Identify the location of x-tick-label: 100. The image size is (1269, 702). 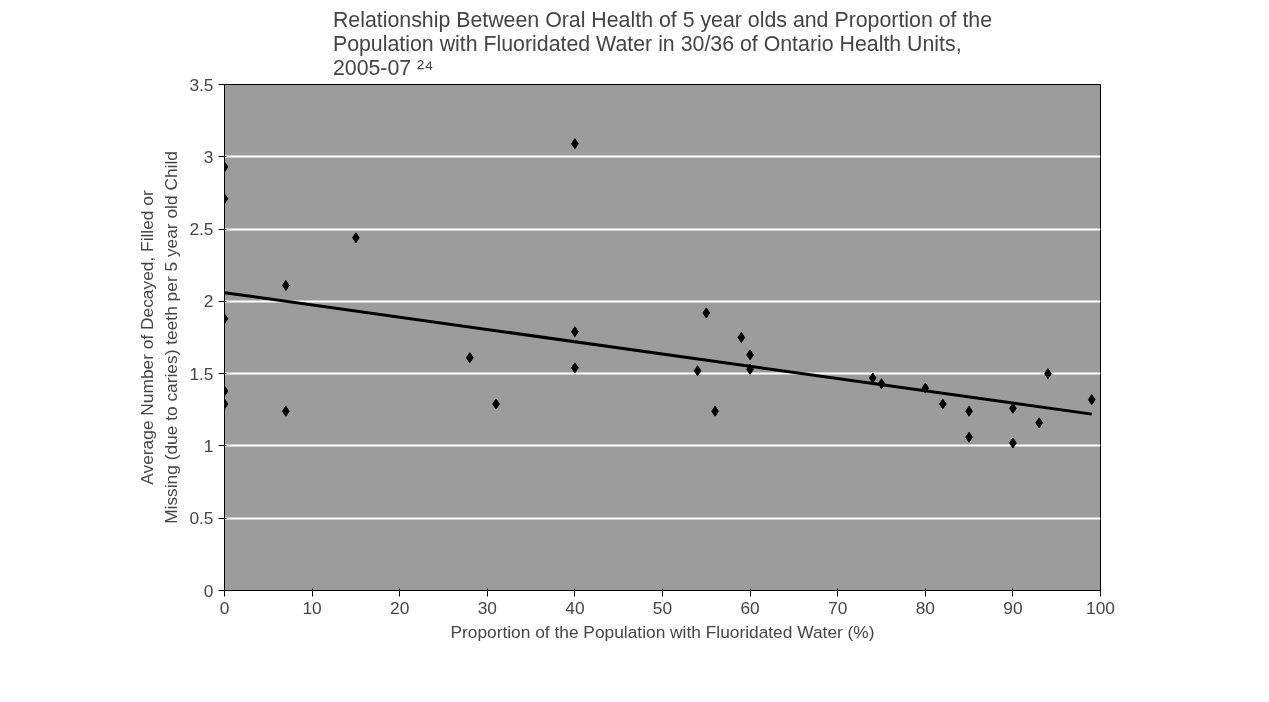
(1100, 607).